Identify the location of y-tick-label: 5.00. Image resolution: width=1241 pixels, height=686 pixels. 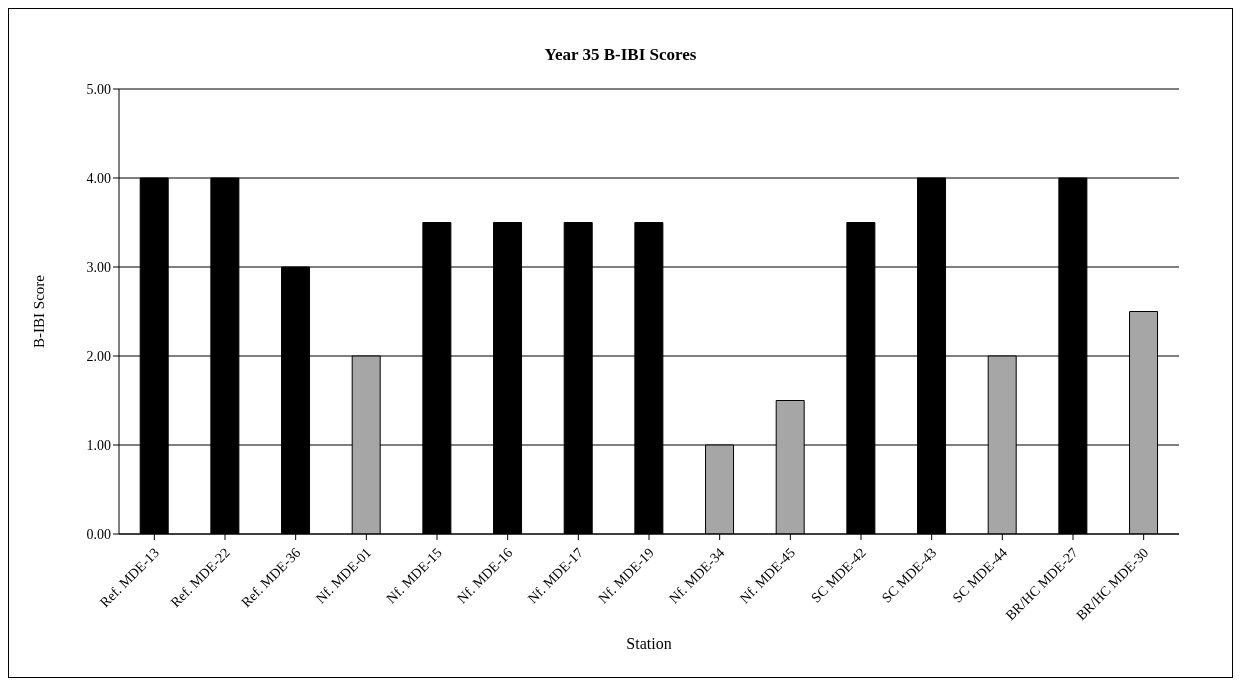
(98, 89).